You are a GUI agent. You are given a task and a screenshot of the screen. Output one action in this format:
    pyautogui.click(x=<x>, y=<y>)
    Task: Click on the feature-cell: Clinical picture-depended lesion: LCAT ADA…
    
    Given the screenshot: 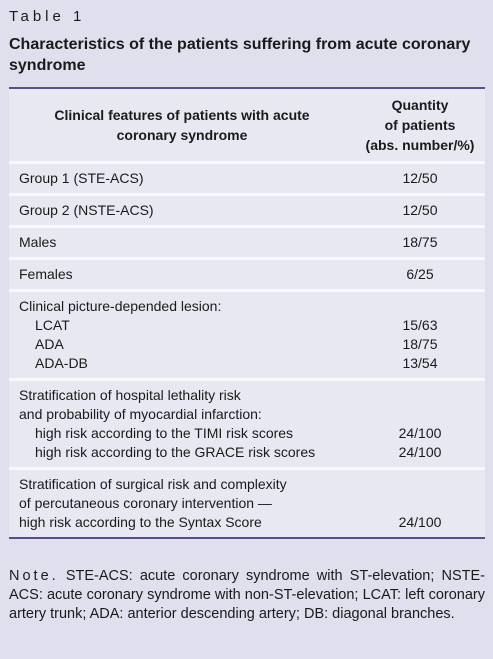 What is the action you would take?
    pyautogui.click(x=182, y=334)
    